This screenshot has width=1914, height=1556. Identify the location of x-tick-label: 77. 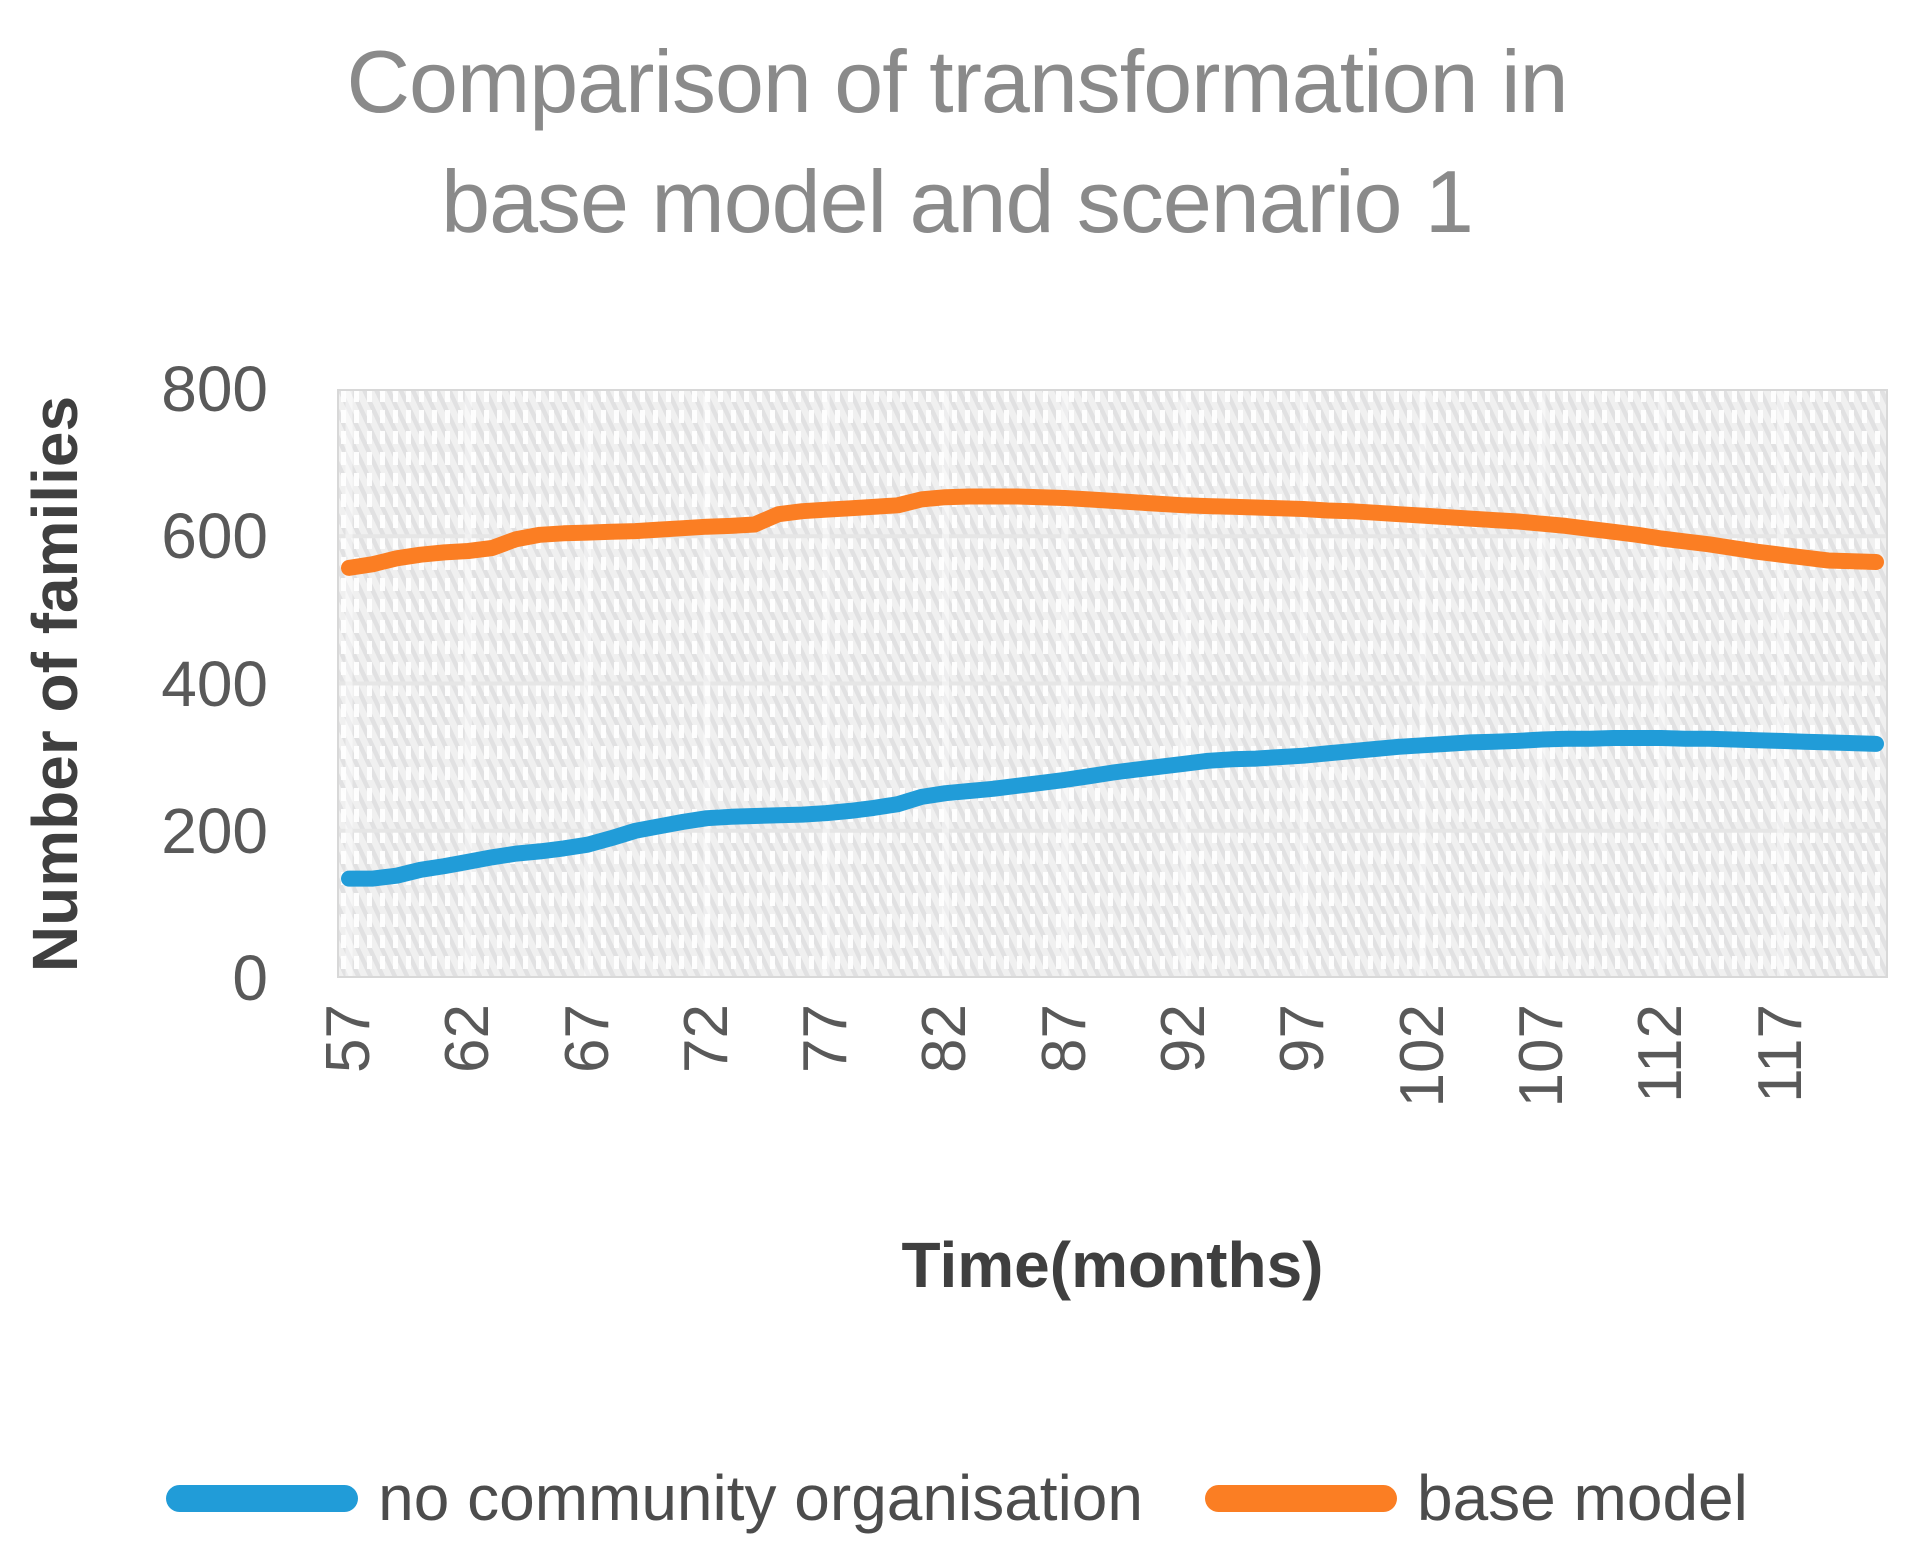
(826, 1038).